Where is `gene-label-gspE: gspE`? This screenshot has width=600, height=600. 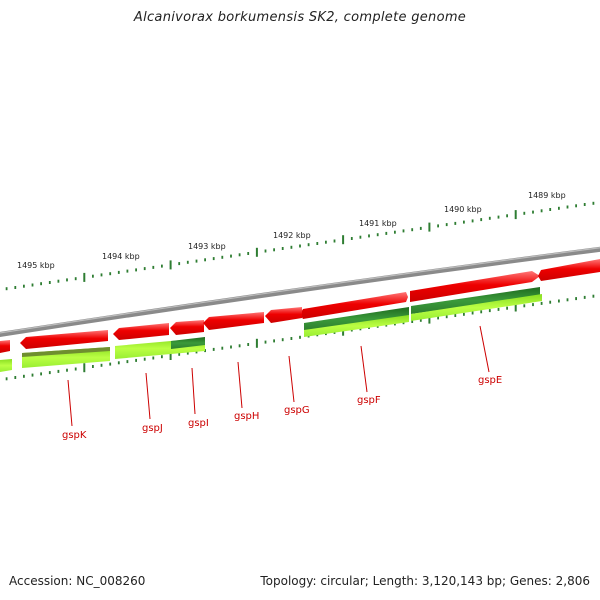 gene-label-gspE: gspE is located at coordinates (490, 380).